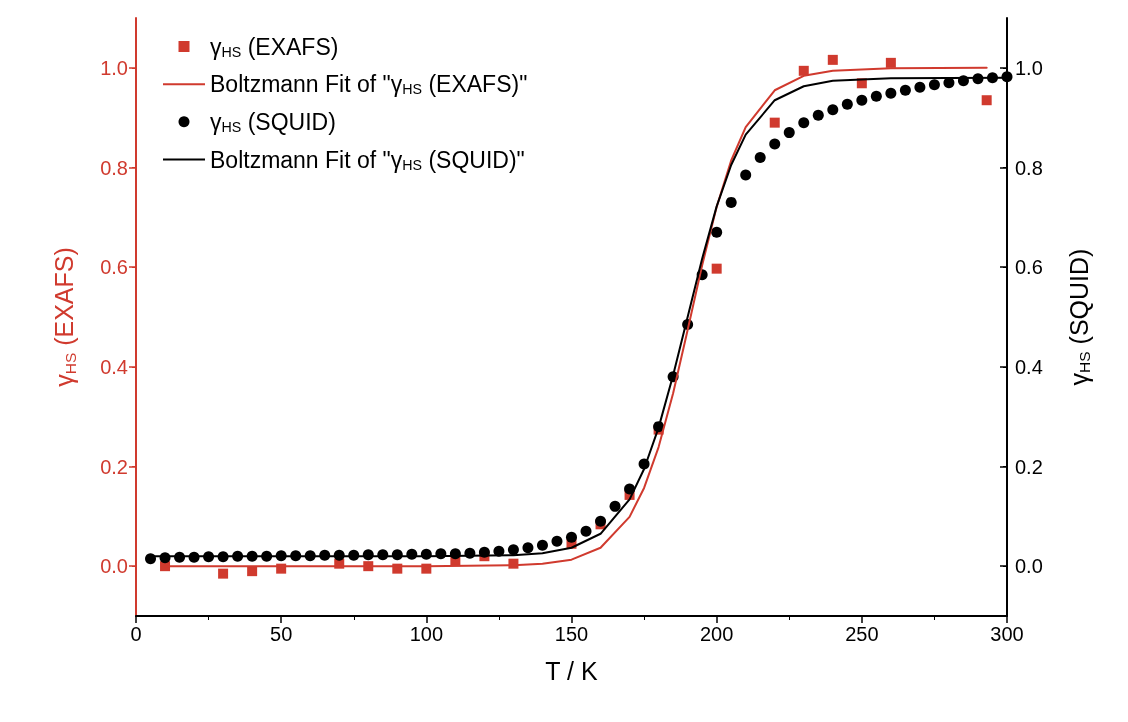 Image resolution: width=1128 pixels, height=722 pixels. What do you see at coordinates (114, 167) in the screenshot?
I see `y-tick-label: 0.8` at bounding box center [114, 167].